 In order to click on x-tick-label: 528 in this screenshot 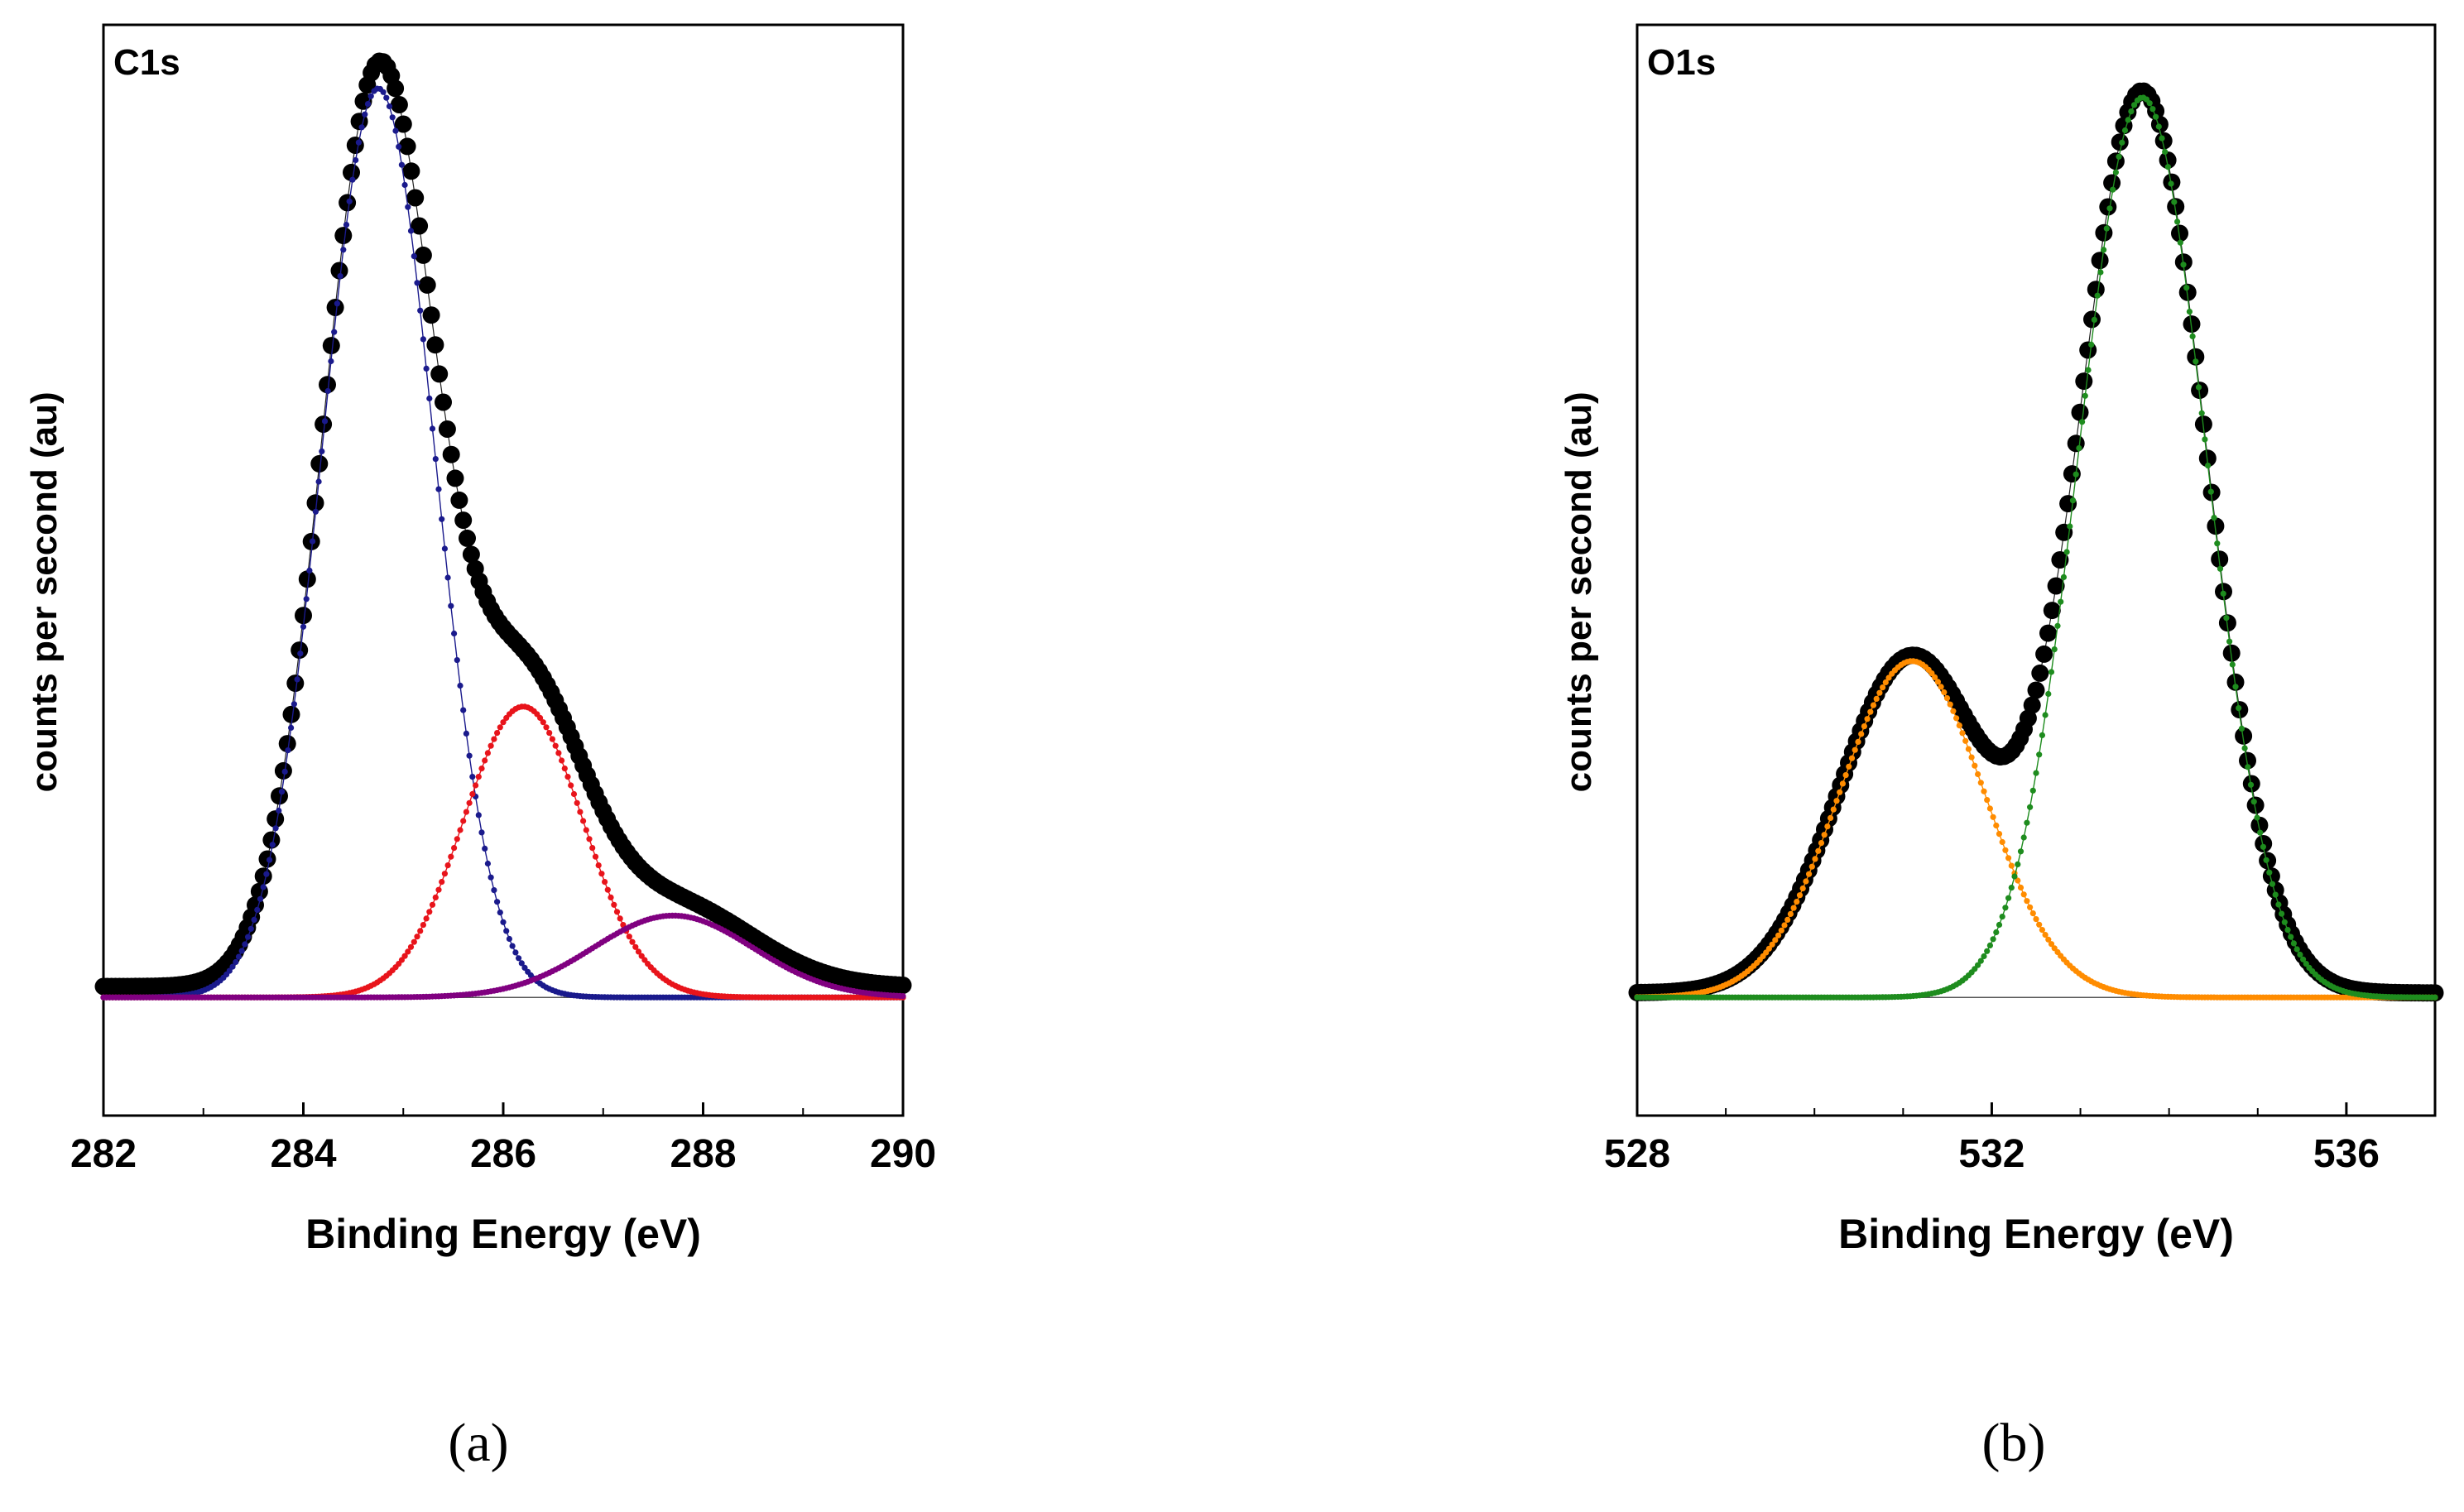, I will do `click(1637, 1154)`.